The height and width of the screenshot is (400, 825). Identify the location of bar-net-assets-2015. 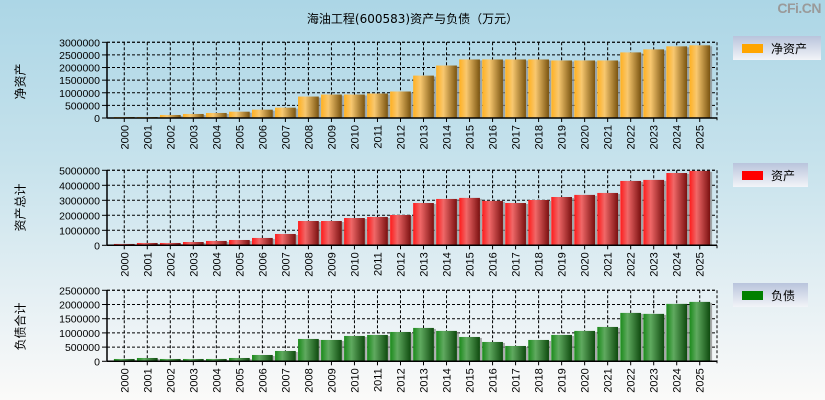
(469, 88).